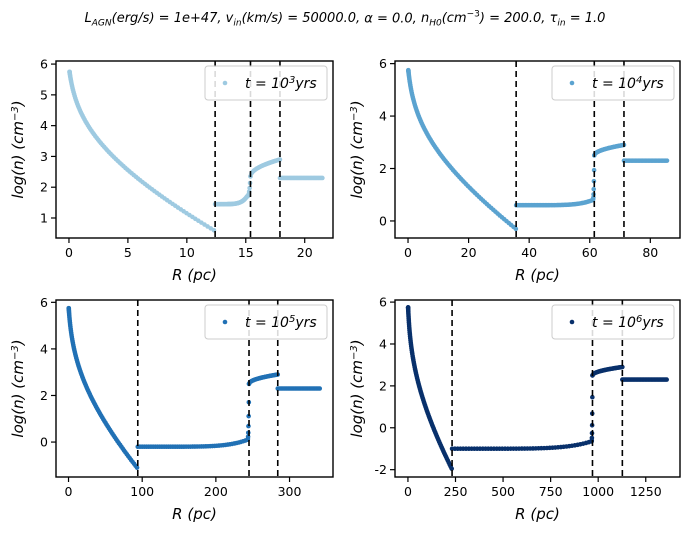 This screenshot has height=544, width=690. Describe the element at coordinates (590, 252) in the screenshot. I see `x-tick-label: 60` at that location.